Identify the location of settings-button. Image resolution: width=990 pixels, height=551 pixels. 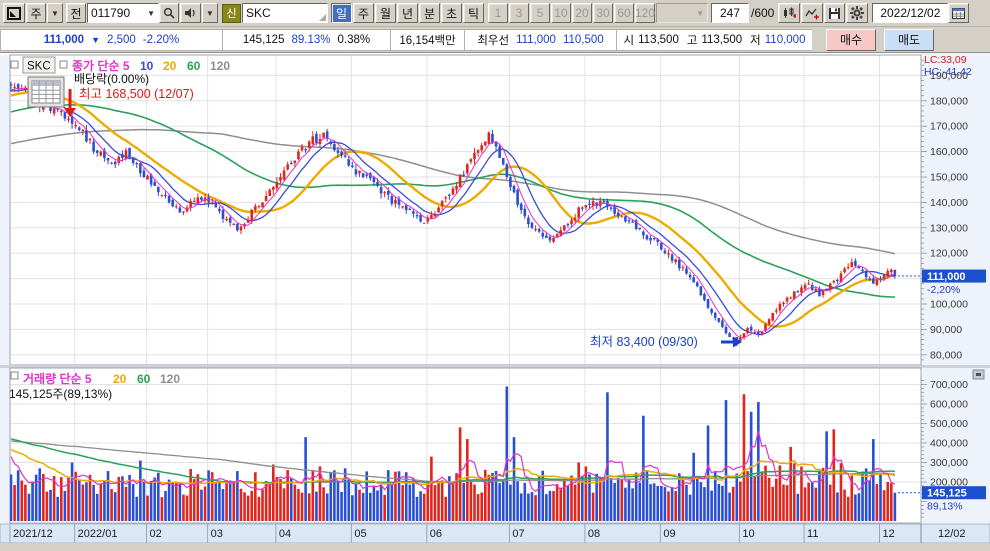
(857, 13).